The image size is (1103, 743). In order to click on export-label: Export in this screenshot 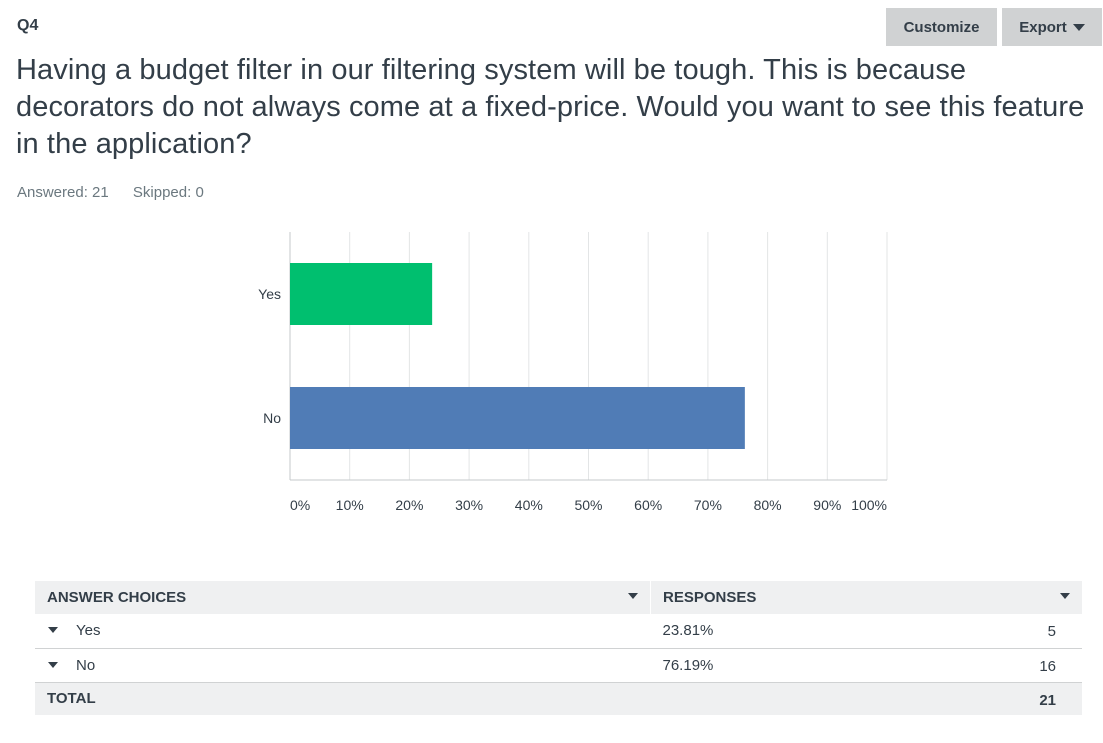, I will do `click(1043, 27)`.